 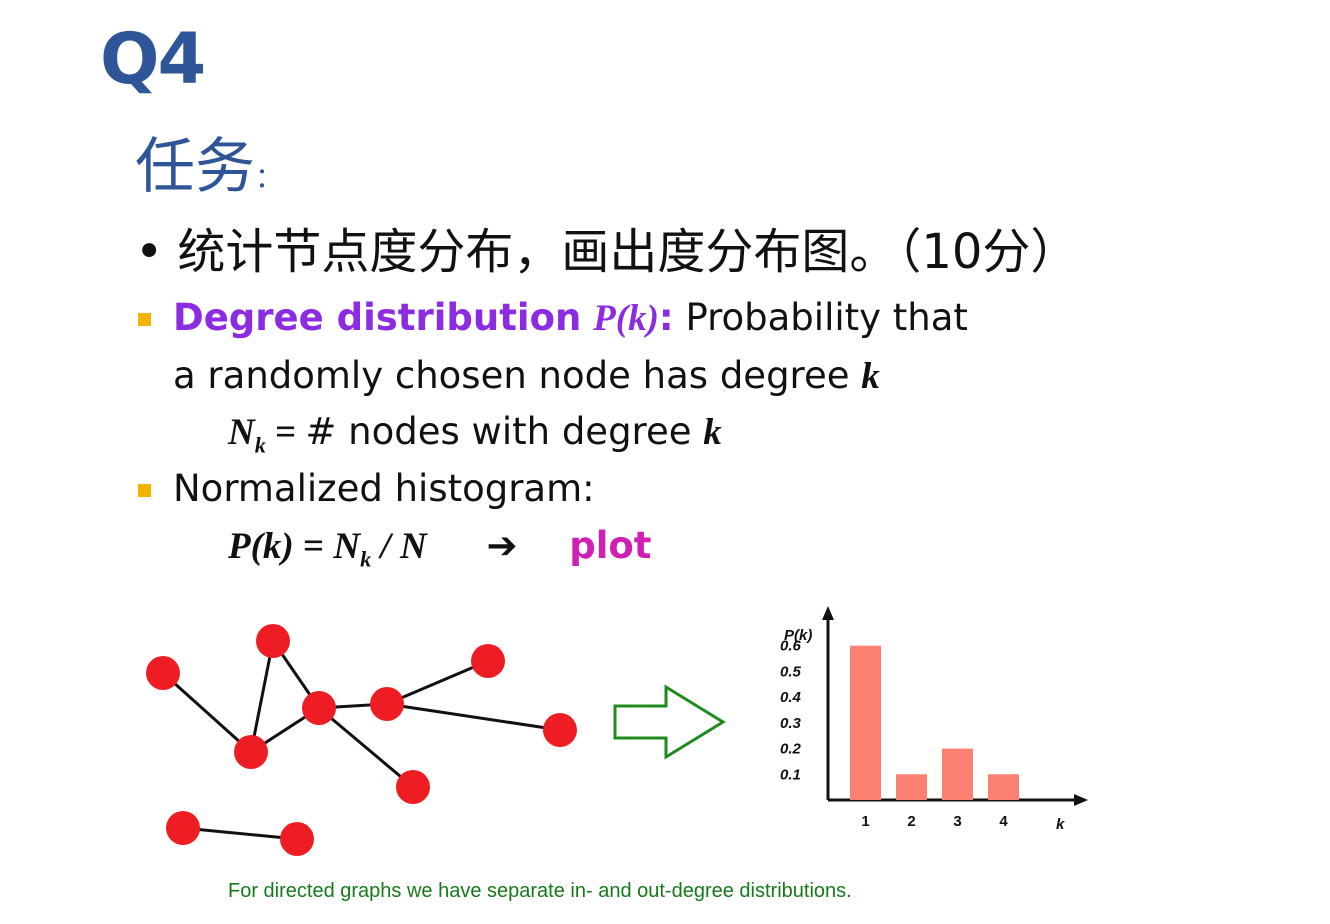 I want to click on formula: P(k) = Nk / N ➔ plot, so click(x=440, y=548).